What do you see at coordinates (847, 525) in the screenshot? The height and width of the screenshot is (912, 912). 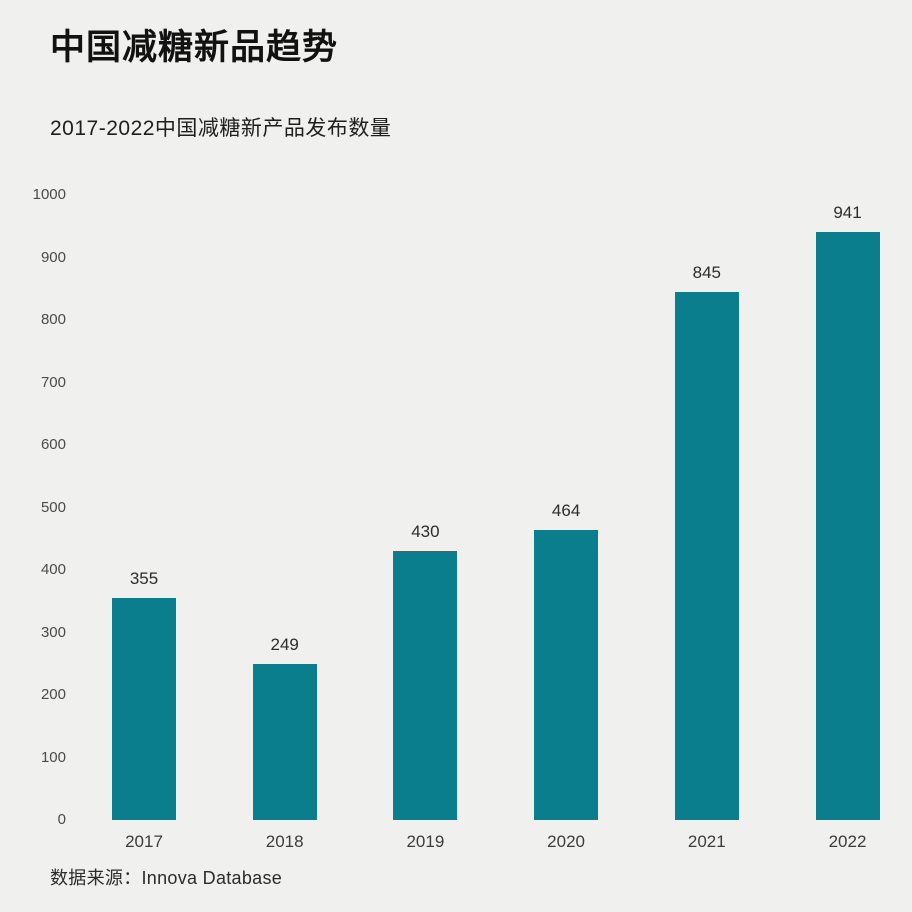 I see `bar-2022` at bounding box center [847, 525].